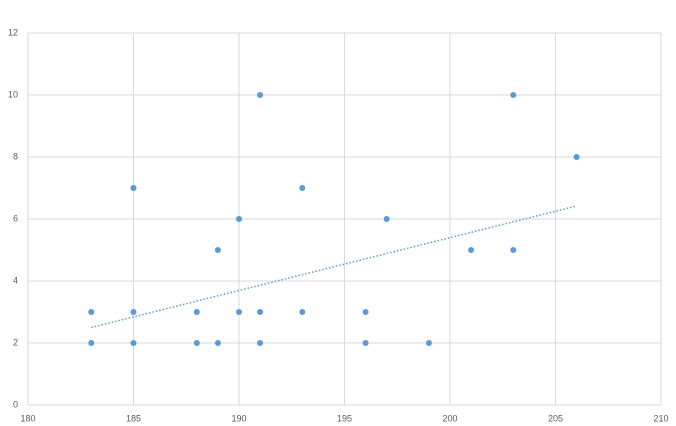  Describe the element at coordinates (660, 418) in the screenshot. I see `x-tick-label: 210` at that location.